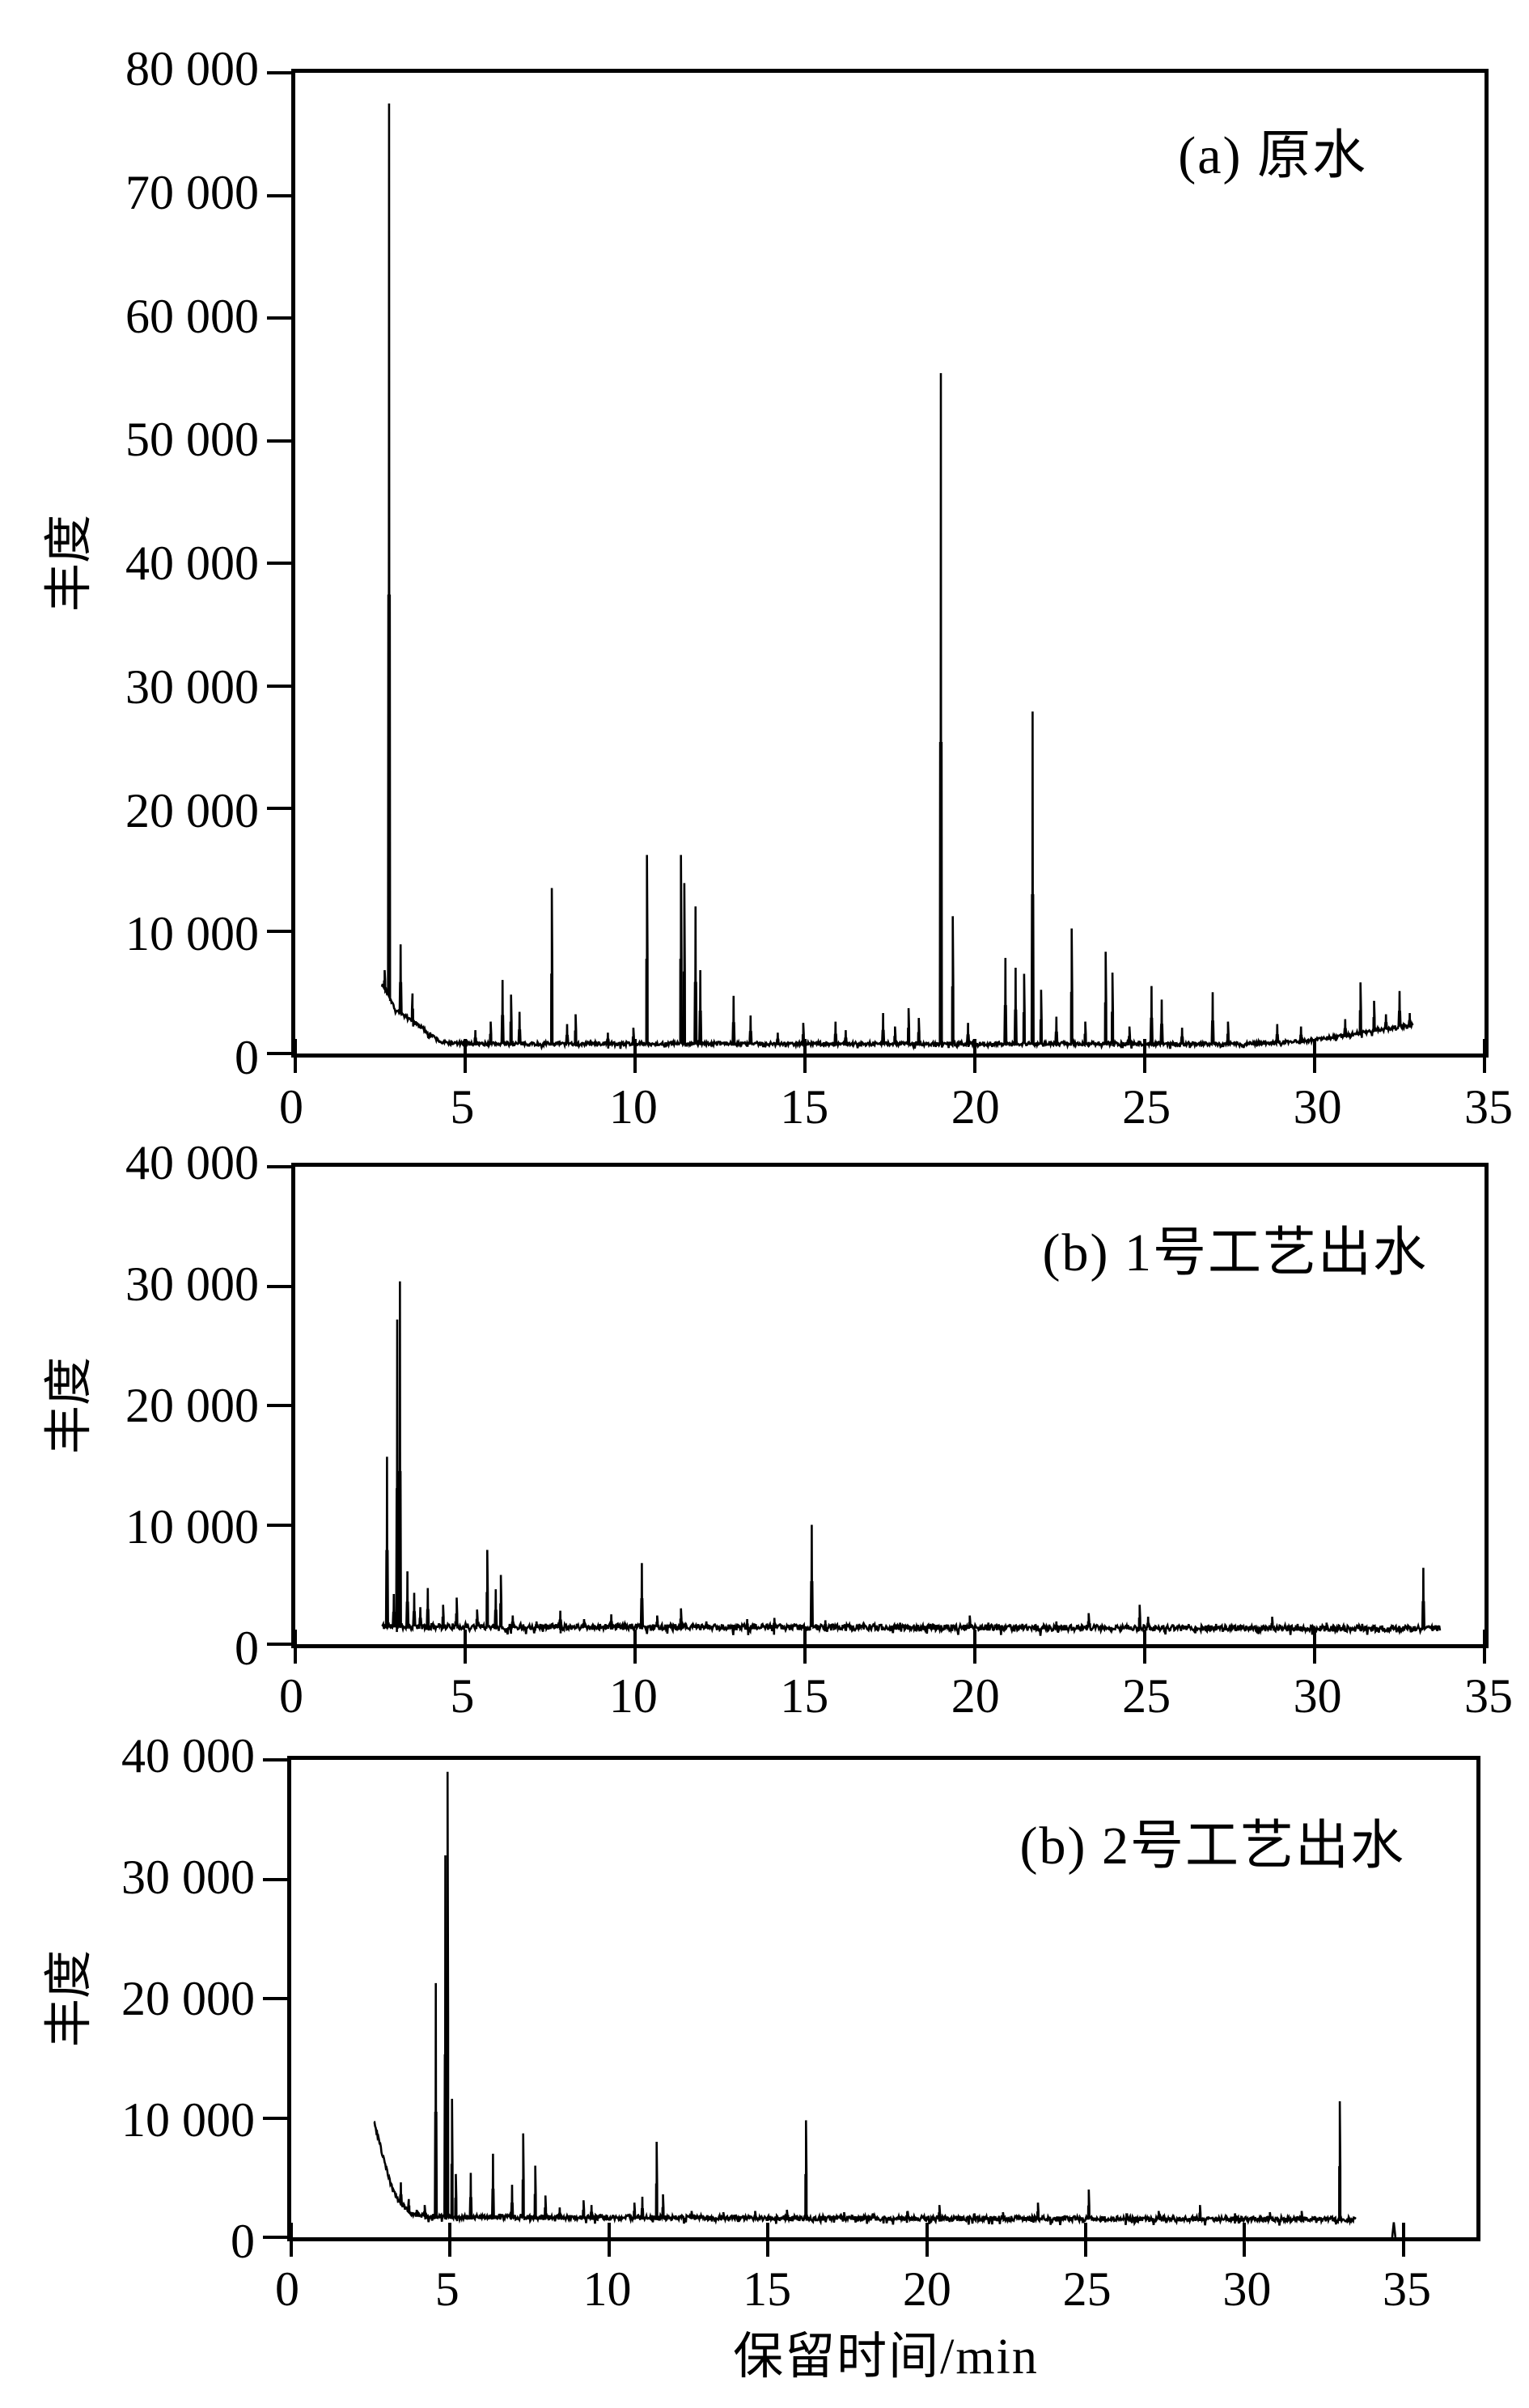  I want to click on panel-title: (b) 1号工艺出水, so click(1235, 1252).